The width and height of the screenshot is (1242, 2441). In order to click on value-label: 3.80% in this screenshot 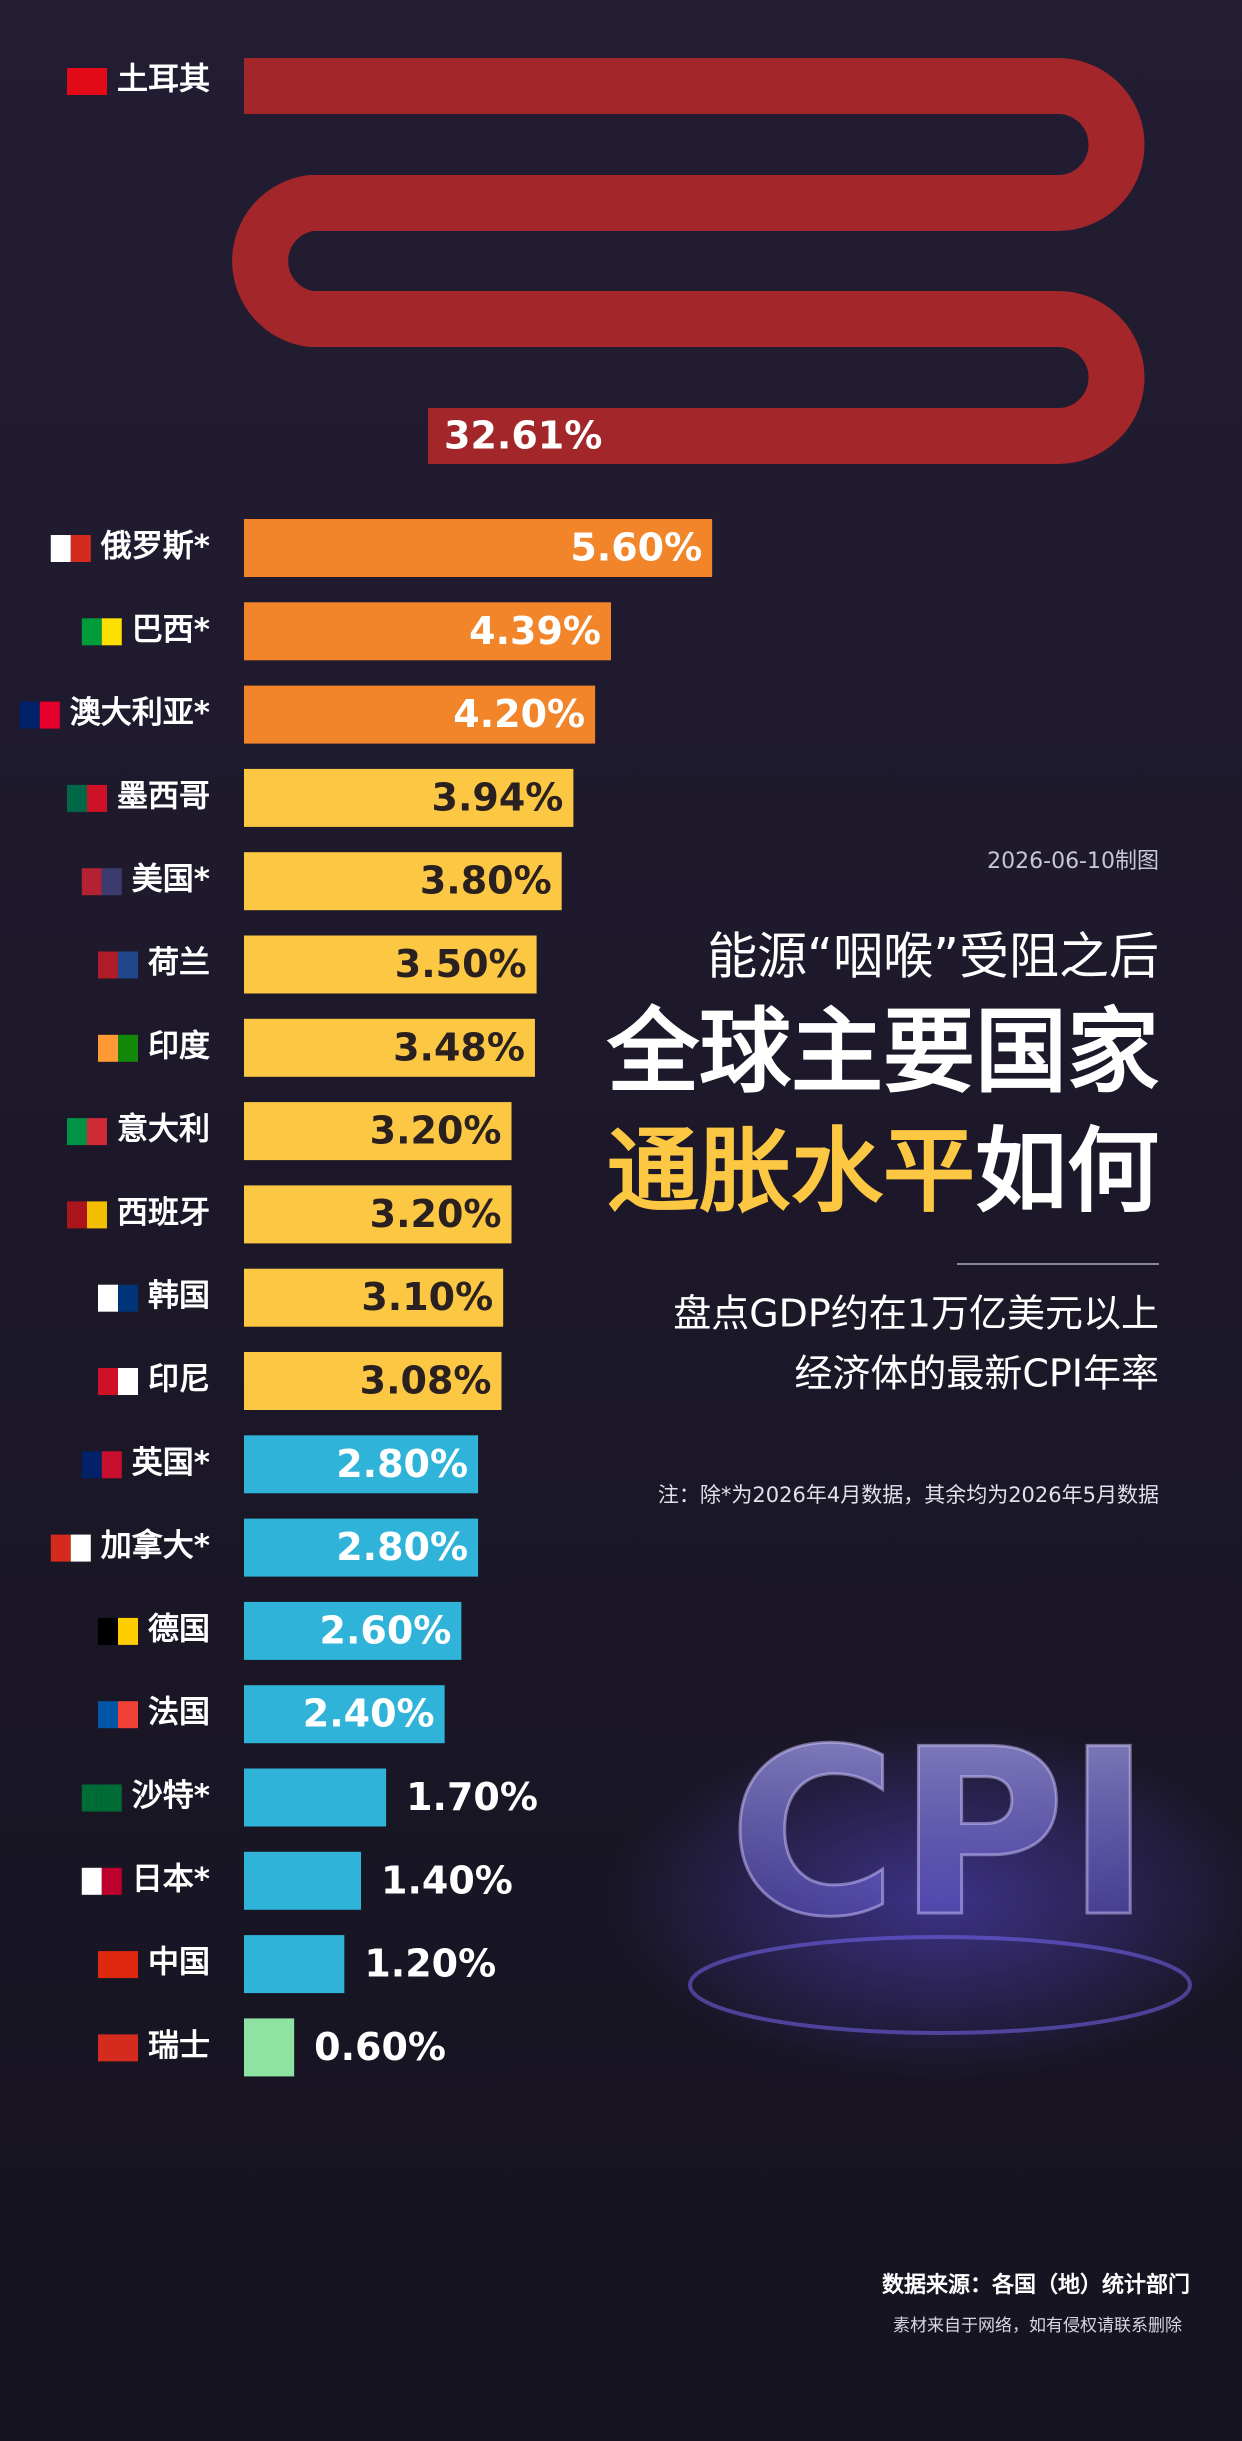, I will do `click(486, 881)`.